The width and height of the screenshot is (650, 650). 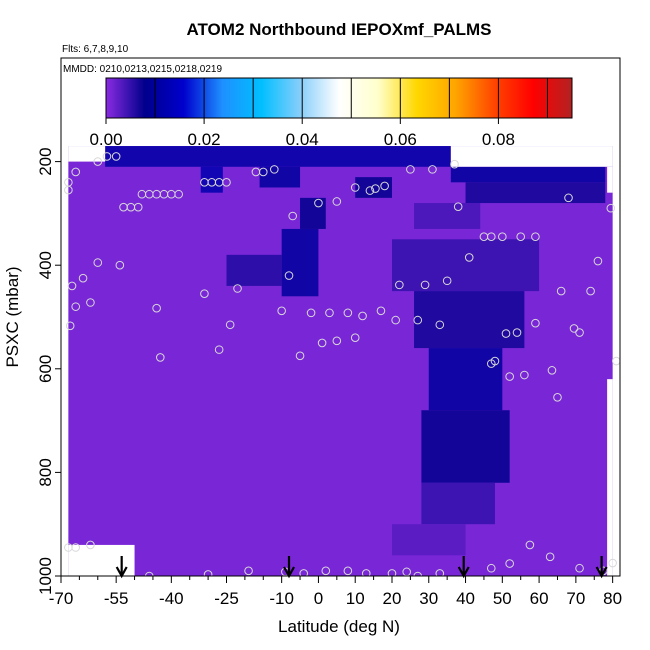 I want to click on colorbar-tick-label: 0.00, so click(x=105, y=139).